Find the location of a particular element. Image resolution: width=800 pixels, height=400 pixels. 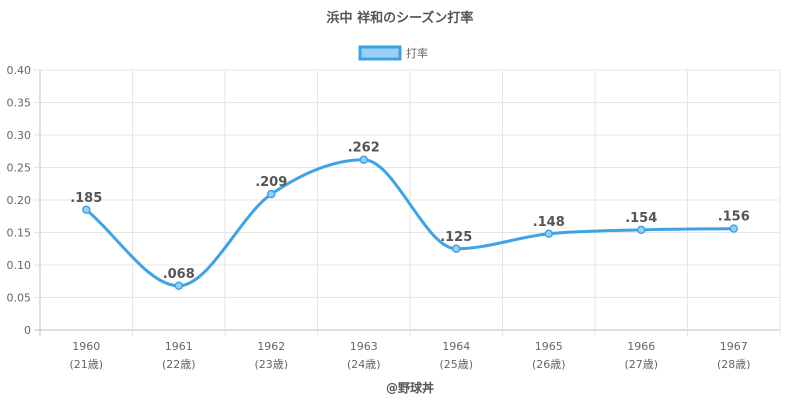

x-tick-label: 1964 is located at coordinates (456, 346).